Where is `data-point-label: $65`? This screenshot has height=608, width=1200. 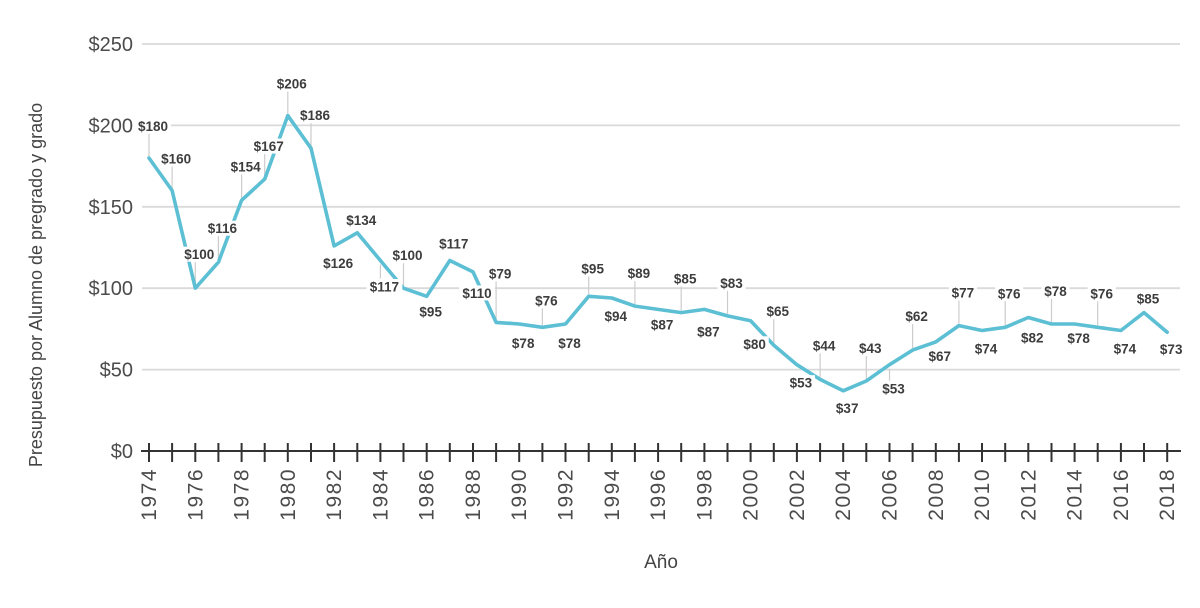
data-point-label: $65 is located at coordinates (778, 311).